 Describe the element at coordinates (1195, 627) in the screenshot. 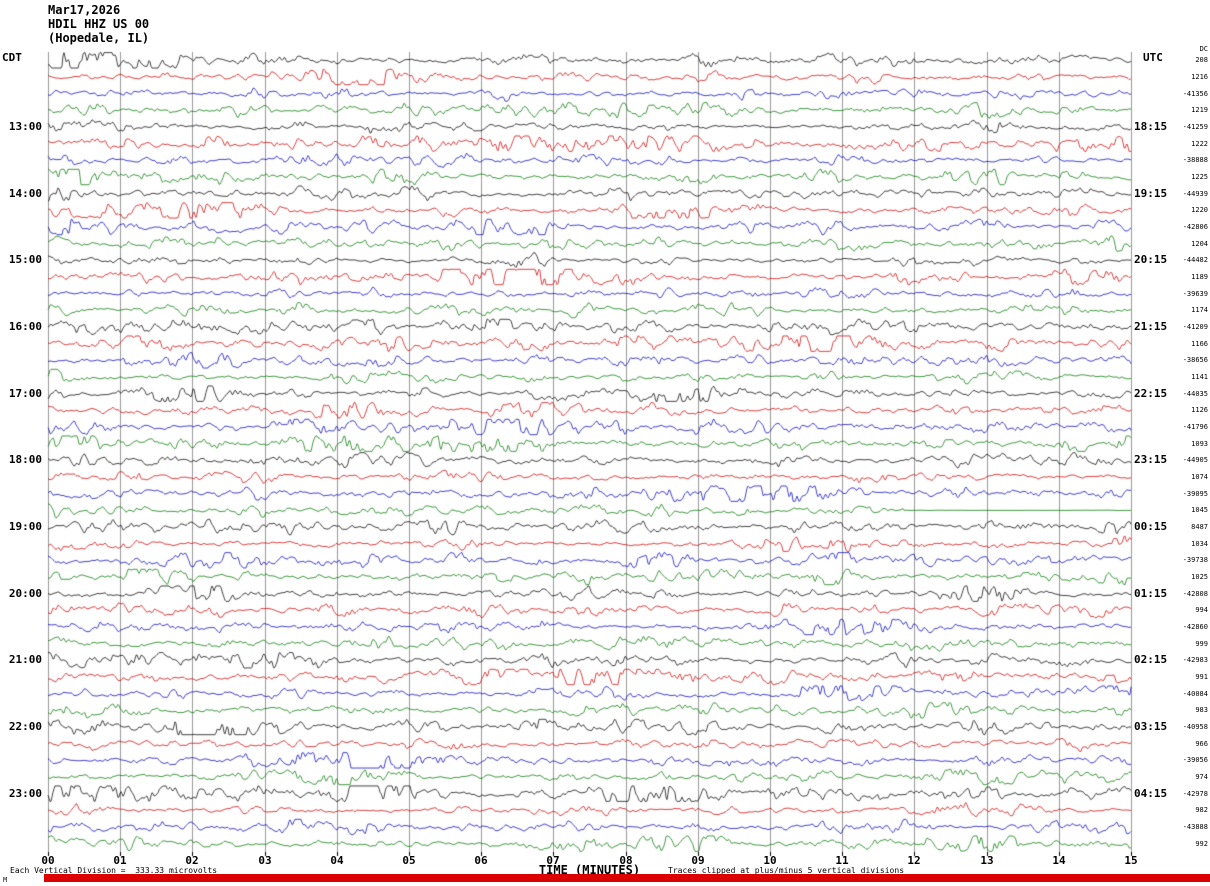

I see `row-dc-value: -42860` at that location.